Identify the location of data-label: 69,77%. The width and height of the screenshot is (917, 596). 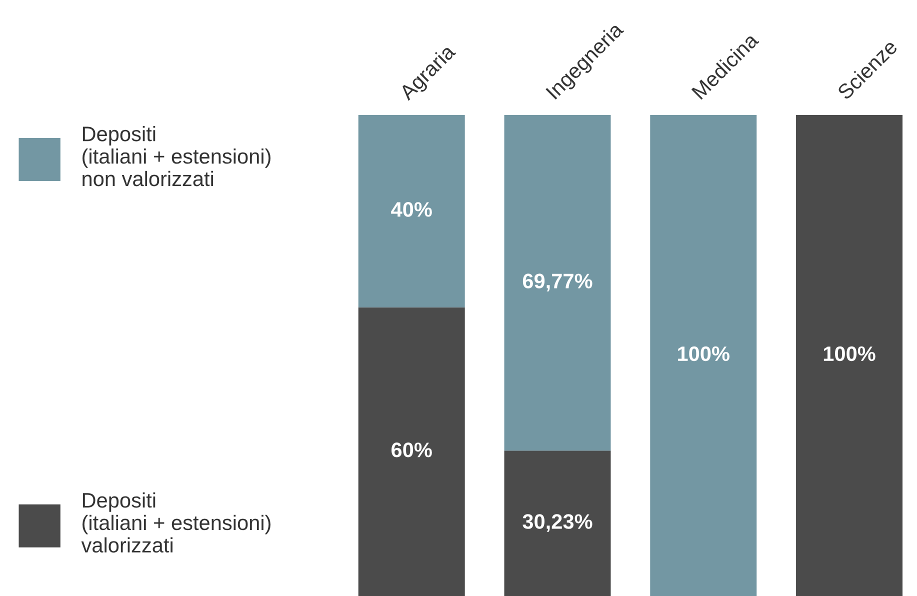
(557, 283).